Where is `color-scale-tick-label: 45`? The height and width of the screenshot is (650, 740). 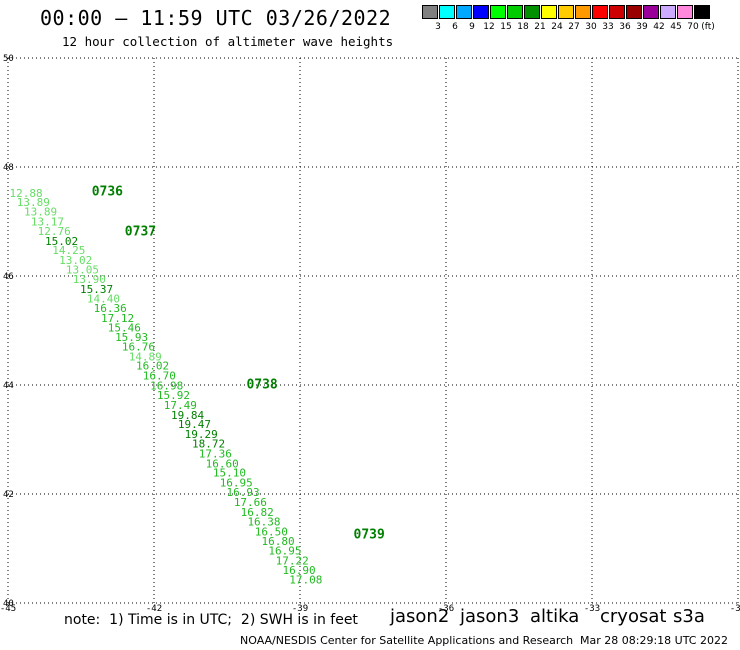 color-scale-tick-label: 45 is located at coordinates (676, 27).